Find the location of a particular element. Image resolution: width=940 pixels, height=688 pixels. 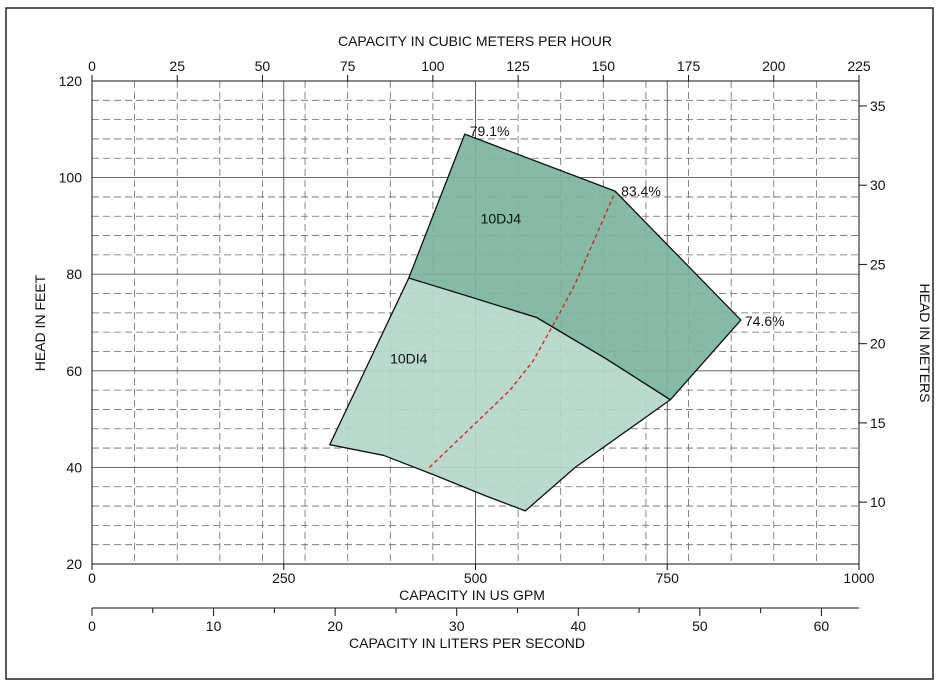

bottom-tick-label: 1000 is located at coordinates (858, 578).